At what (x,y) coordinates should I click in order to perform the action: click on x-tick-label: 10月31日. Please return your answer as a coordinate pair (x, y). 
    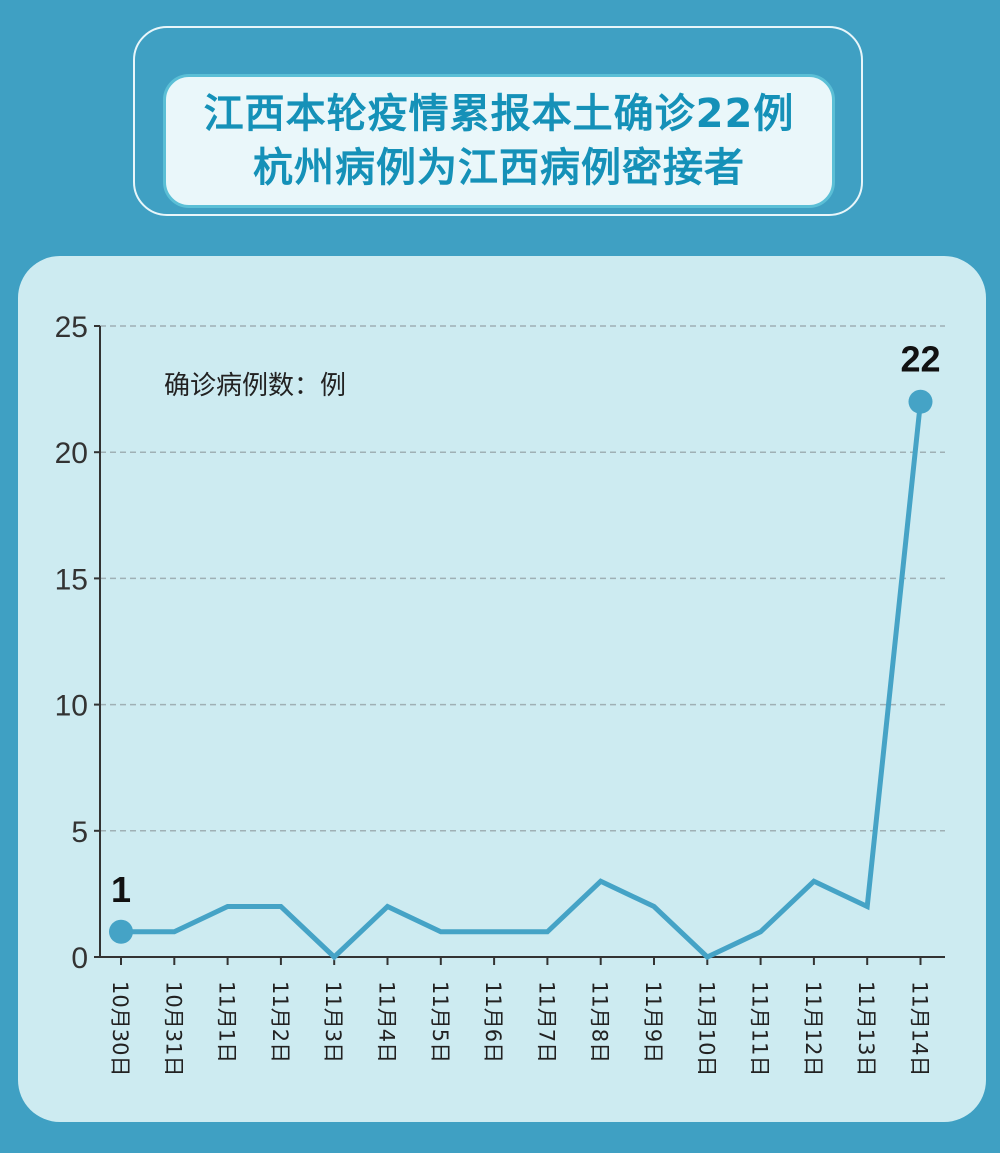
    Looking at the image, I should click on (173, 1028).